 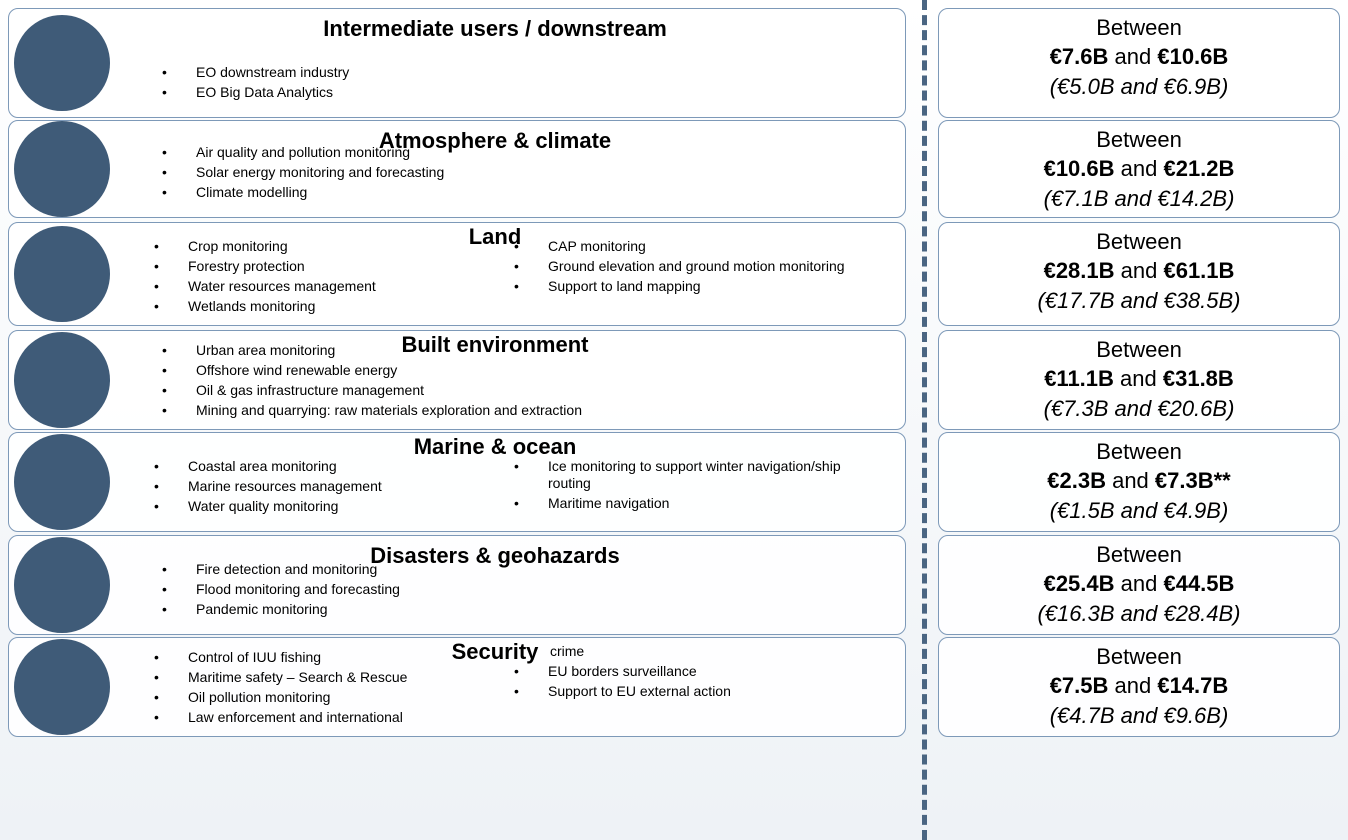 I want to click on paren-range: (€4.7B and €9.6B), so click(x=1139, y=715).